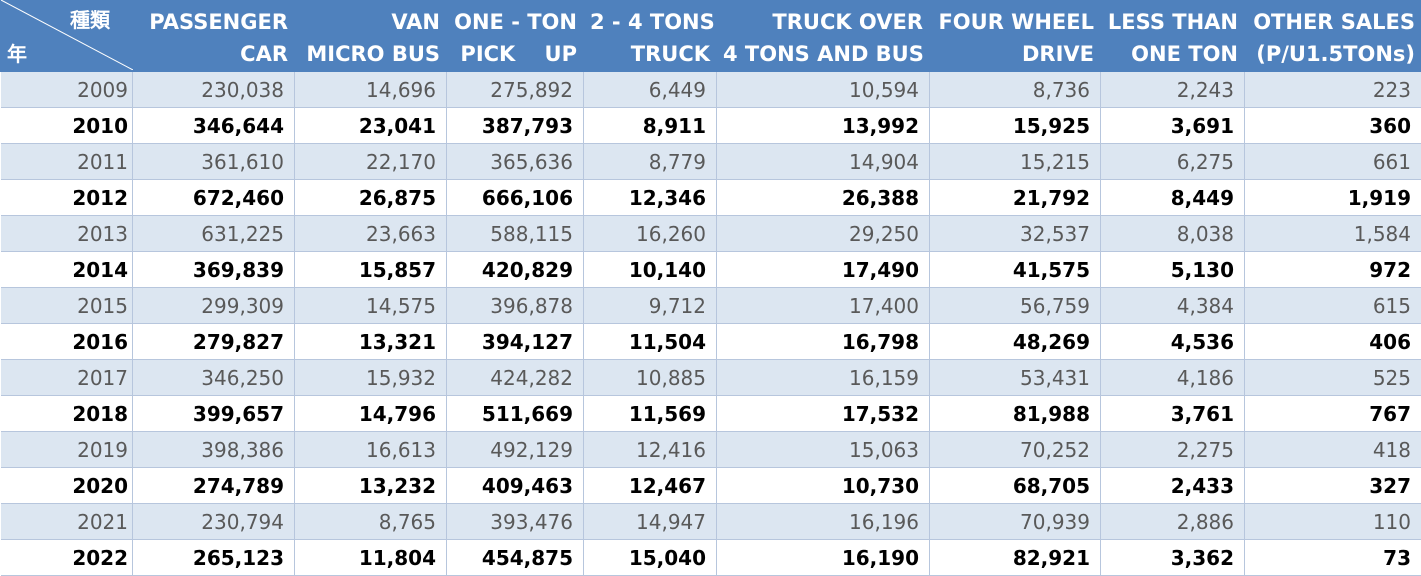 The width and height of the screenshot is (1421, 576). Describe the element at coordinates (370, 341) in the screenshot. I see `value-cell: 13,321` at that location.